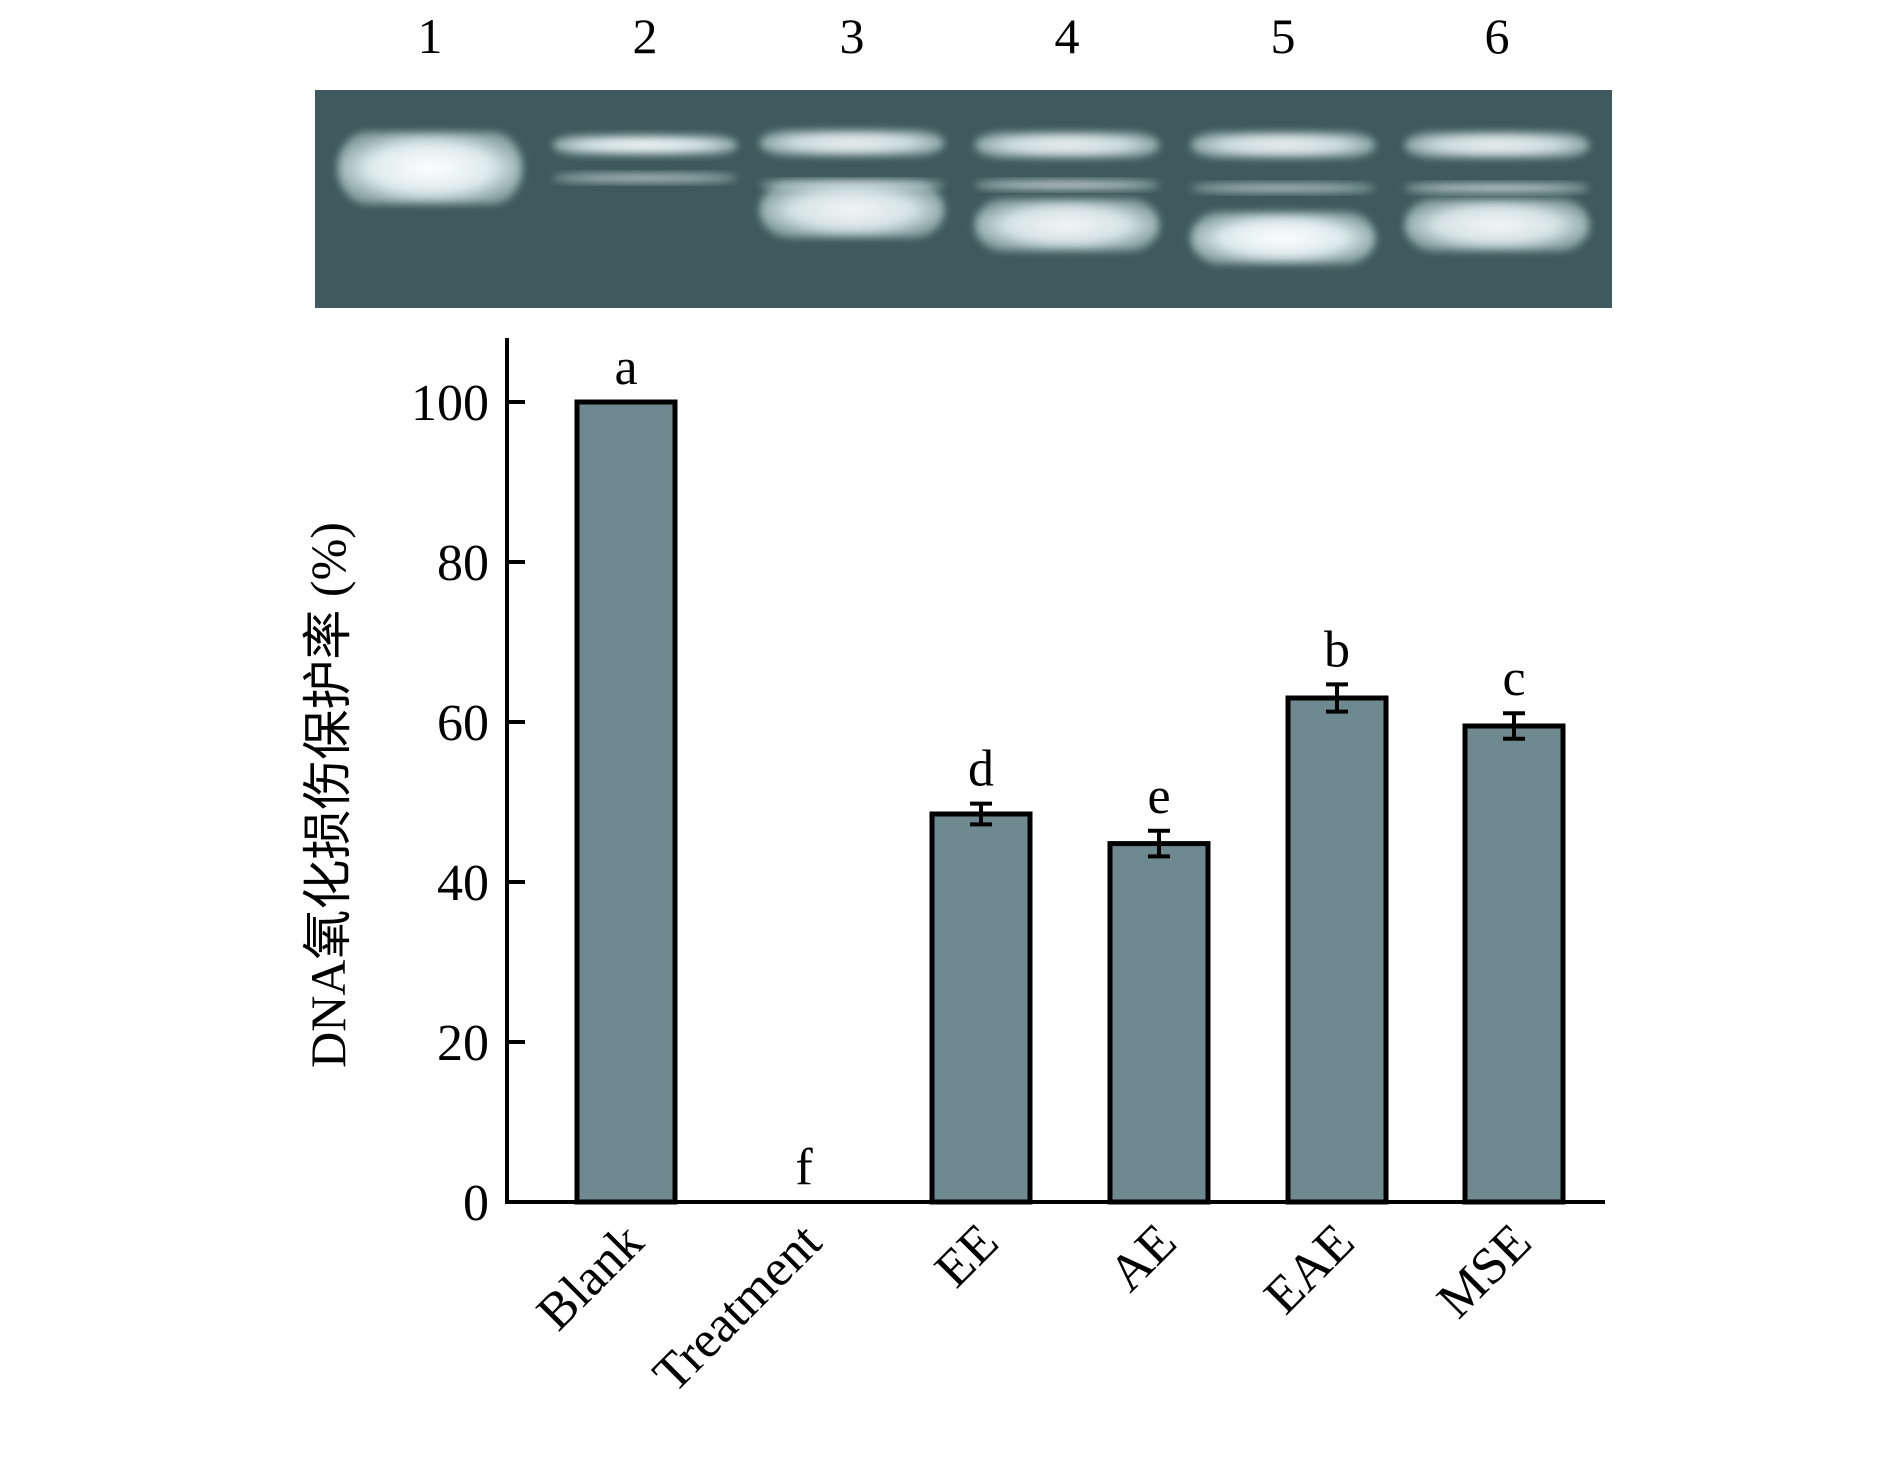  I want to click on gel-background, so click(963, 199).